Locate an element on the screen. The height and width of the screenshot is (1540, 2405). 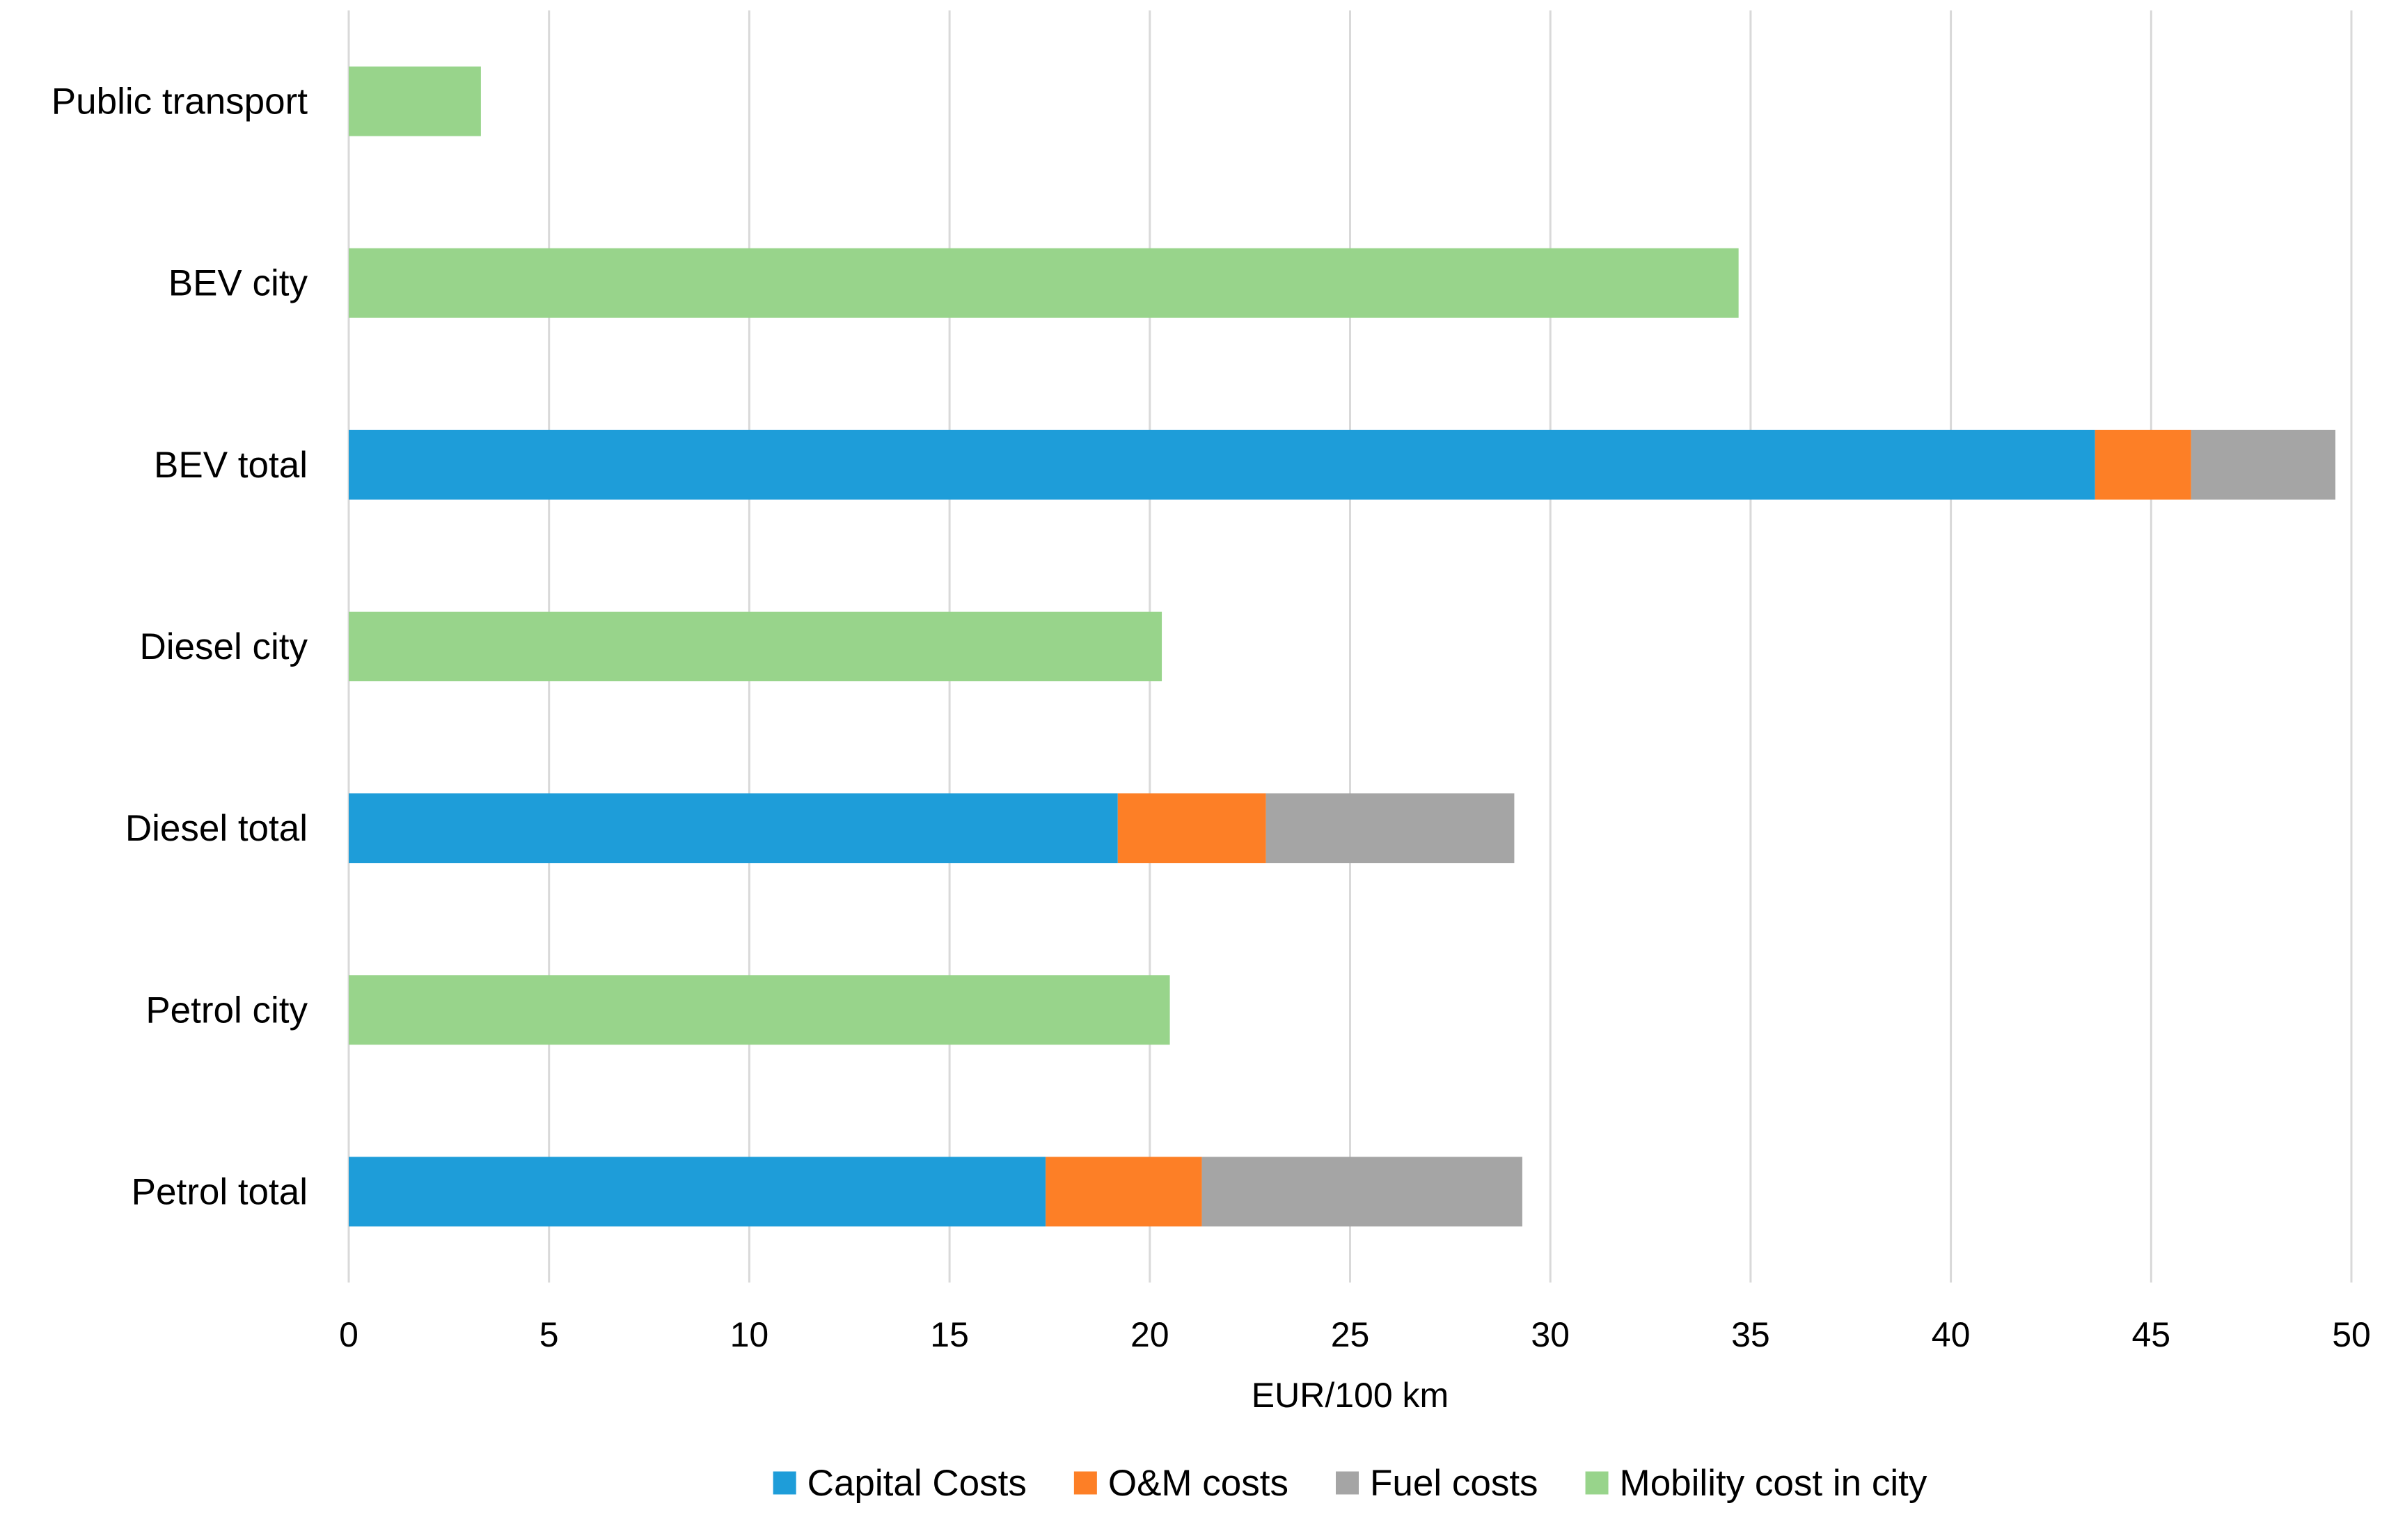
category-label: Public transport is located at coordinates (180, 102).